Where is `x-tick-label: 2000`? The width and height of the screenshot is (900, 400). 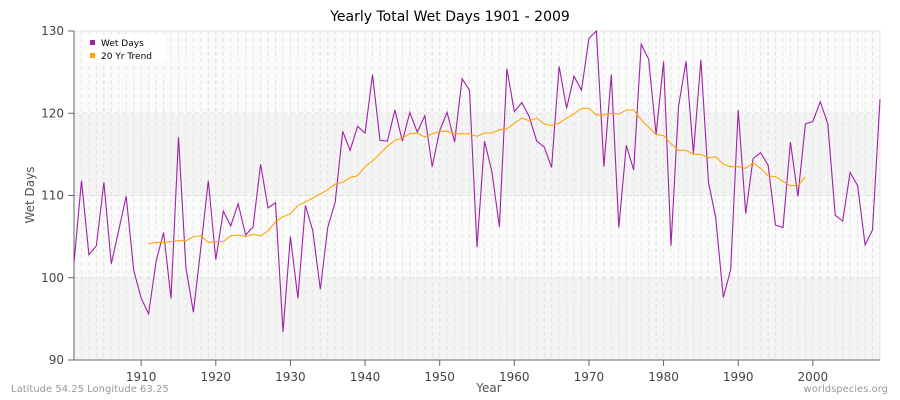
x-tick-label: 2000 is located at coordinates (813, 377).